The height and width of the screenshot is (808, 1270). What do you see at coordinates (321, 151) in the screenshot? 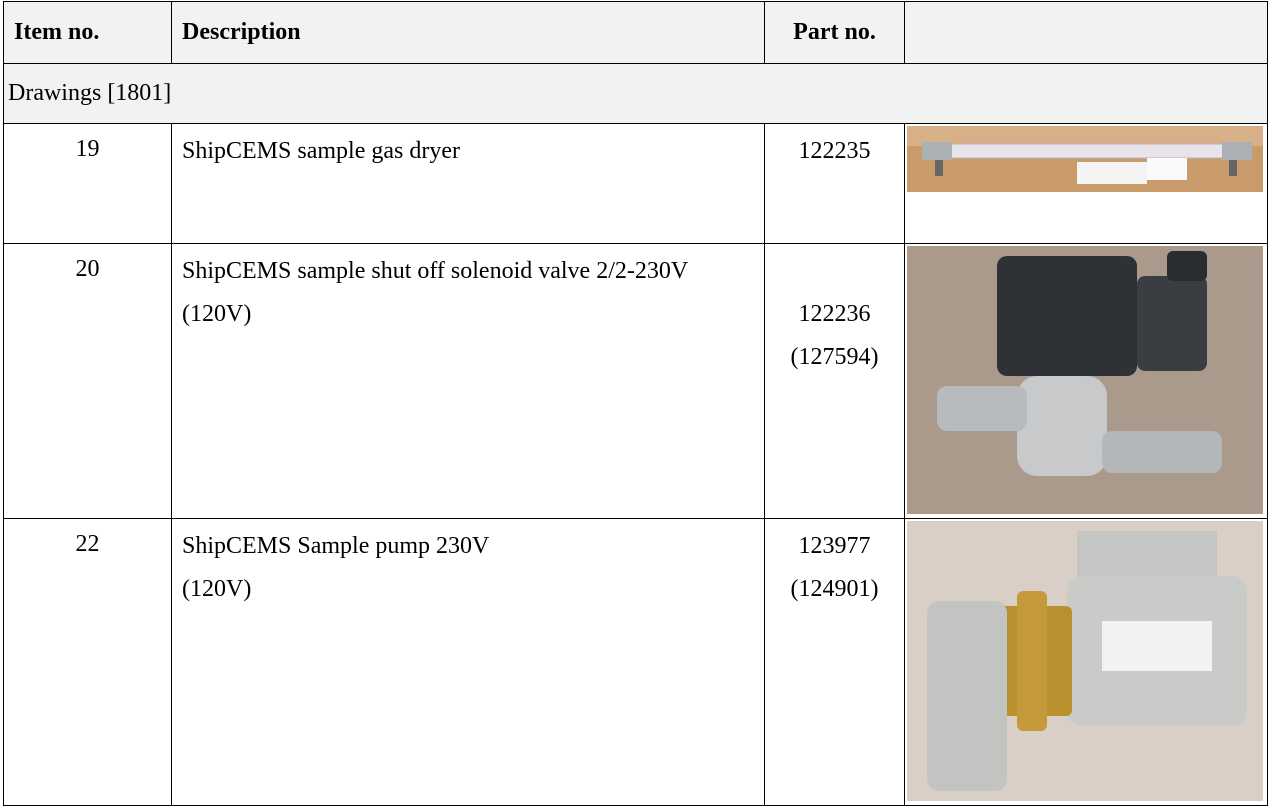
I see `description-line: ShipCEMS sample gas dryer` at bounding box center [321, 151].